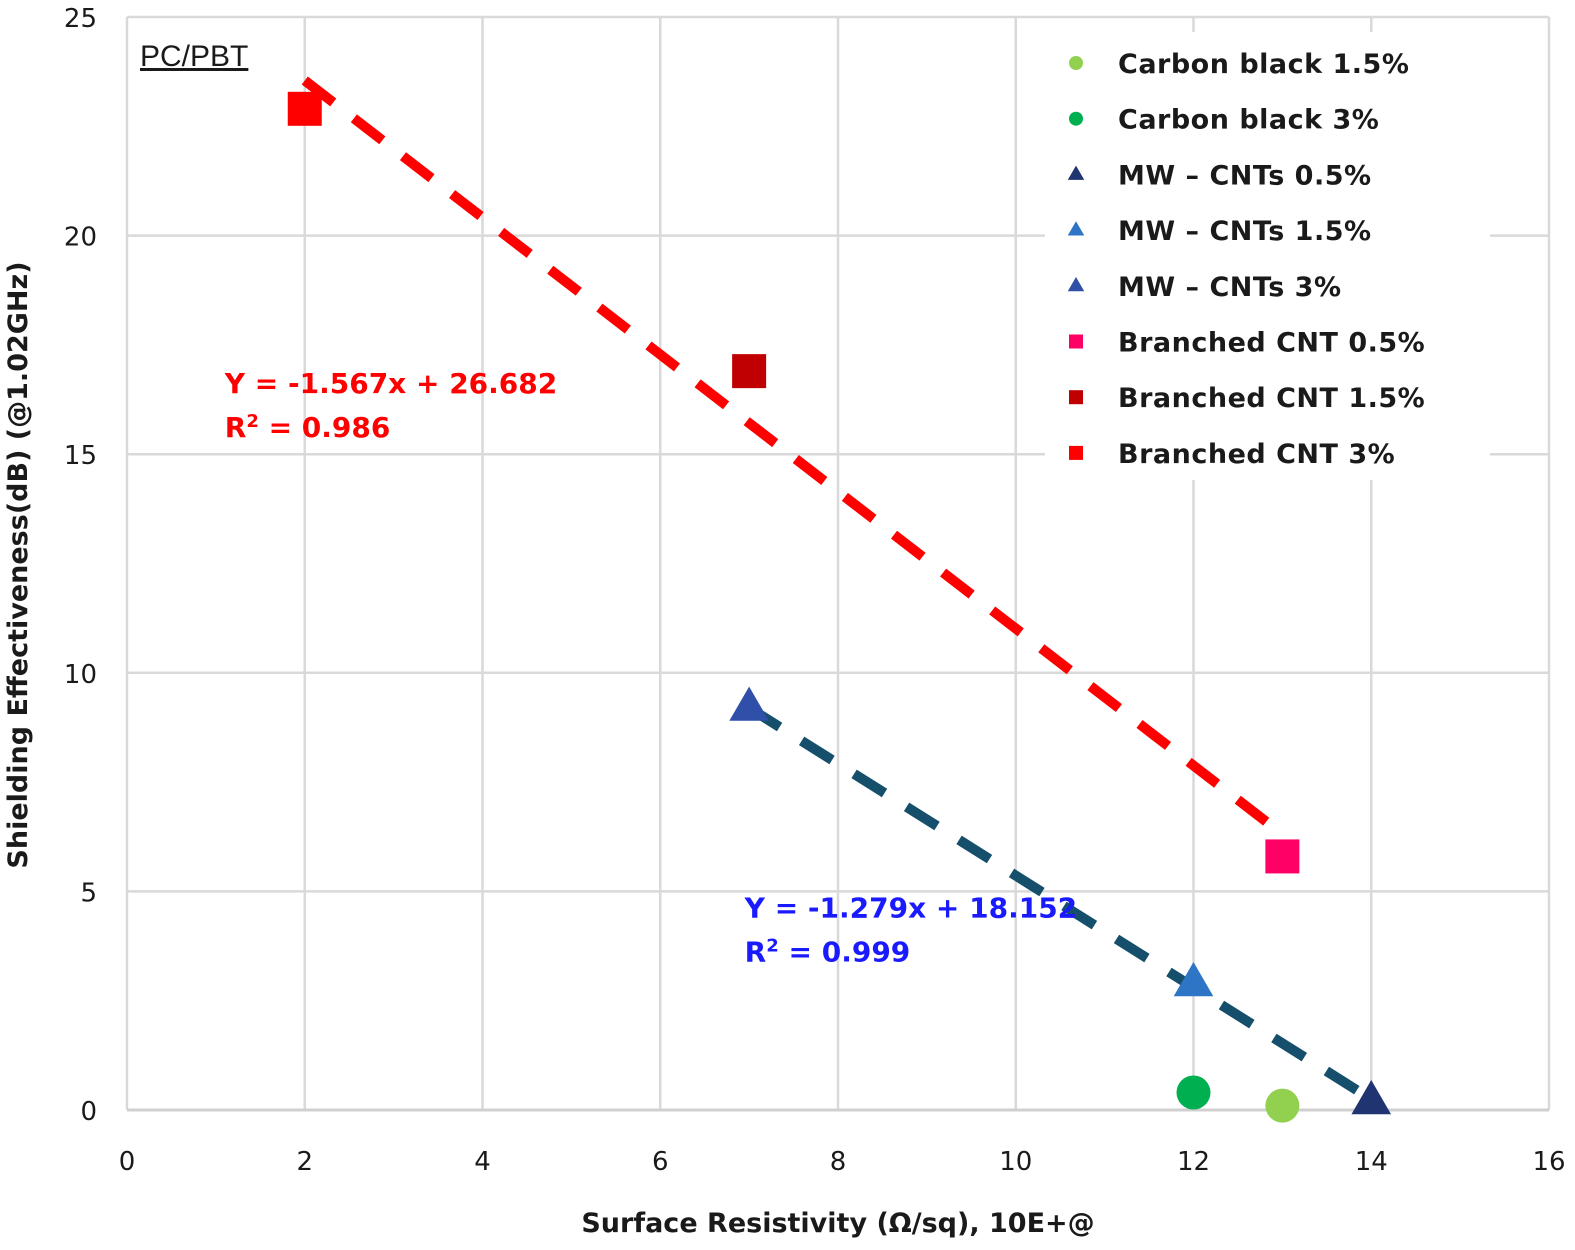  Describe the element at coordinates (911, 908) in the screenshot. I see `trendline-equation: Y = -1.279x + 18.152` at that location.